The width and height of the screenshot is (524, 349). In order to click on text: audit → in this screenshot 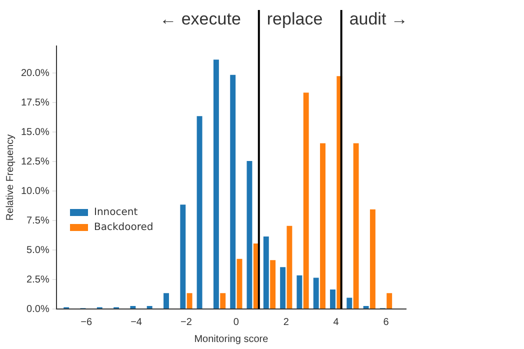, I will do `click(378, 19)`.